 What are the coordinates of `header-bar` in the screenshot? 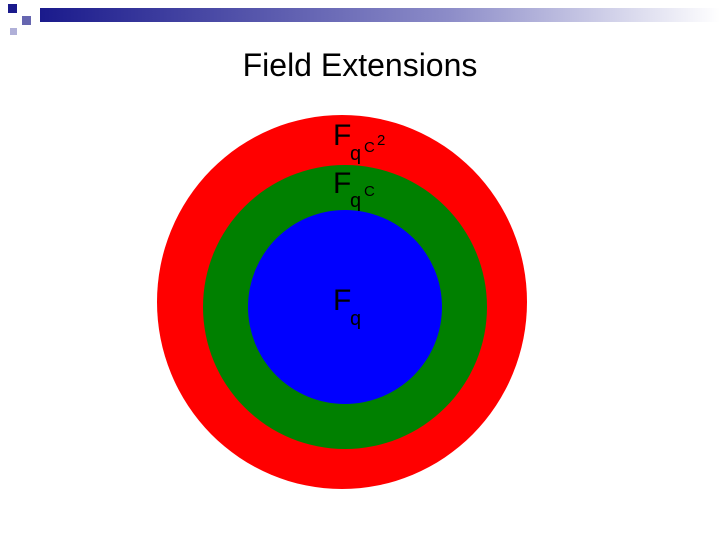 It's located at (380, 15).